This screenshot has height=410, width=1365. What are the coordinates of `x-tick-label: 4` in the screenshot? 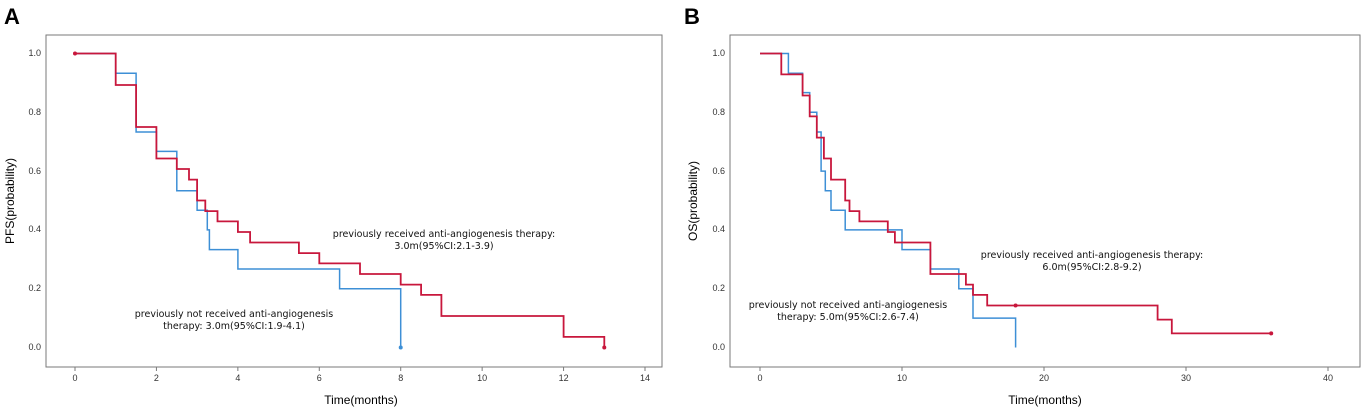 It's located at (237, 378).